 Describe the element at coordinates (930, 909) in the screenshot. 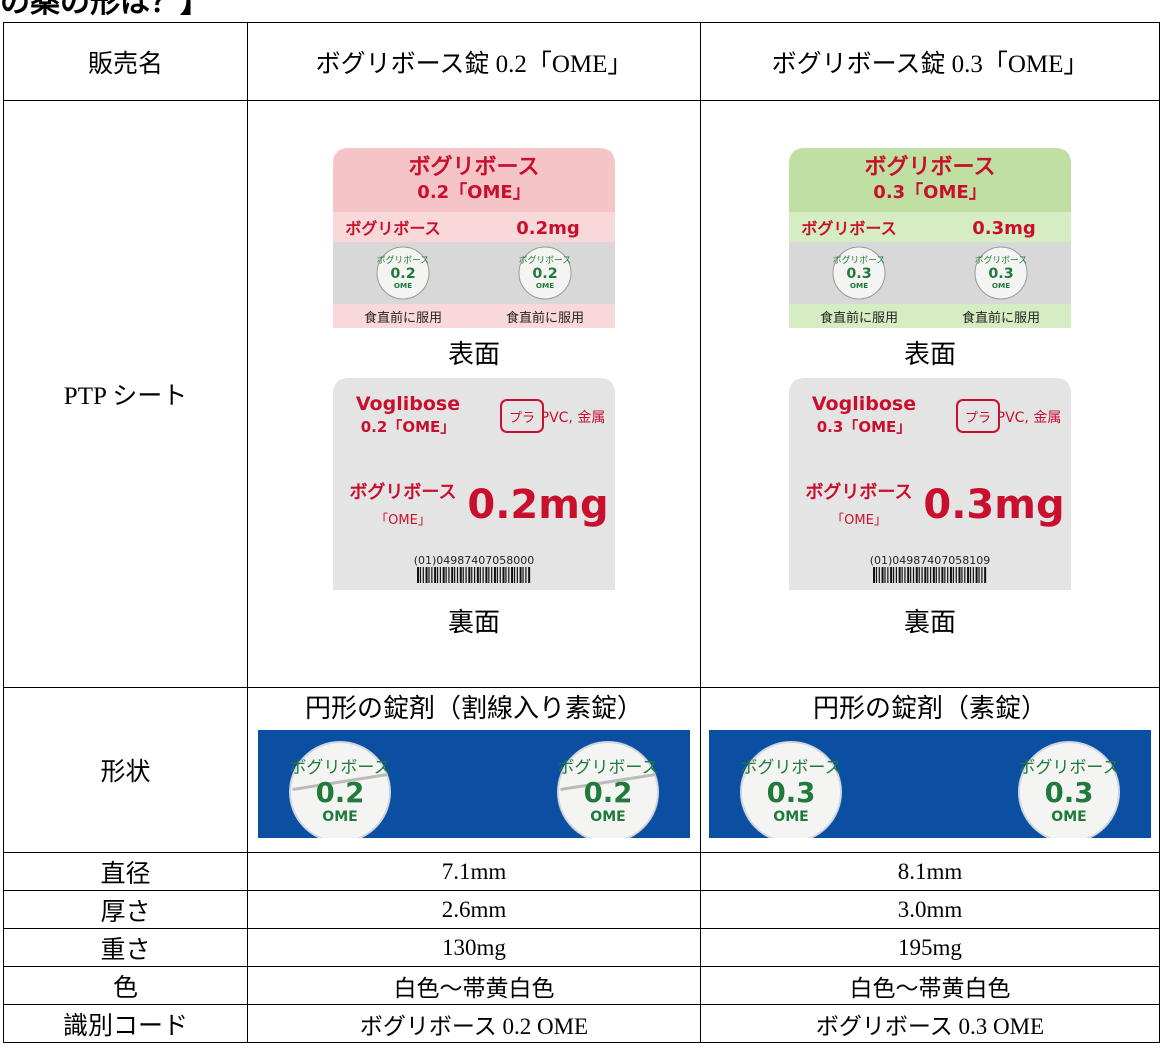

I see `spec-value: 3.0mm` at that location.